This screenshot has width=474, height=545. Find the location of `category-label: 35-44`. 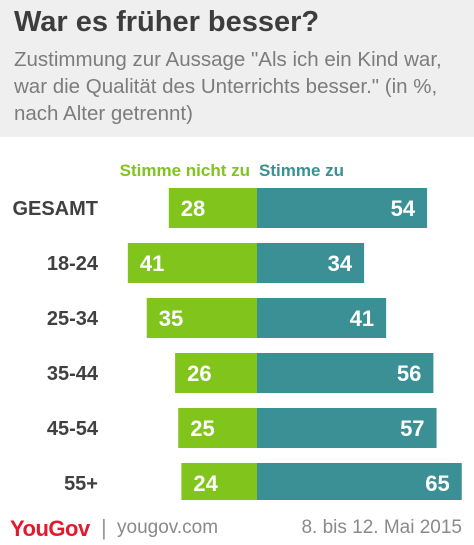

category-label: 35-44 is located at coordinates (73, 374).